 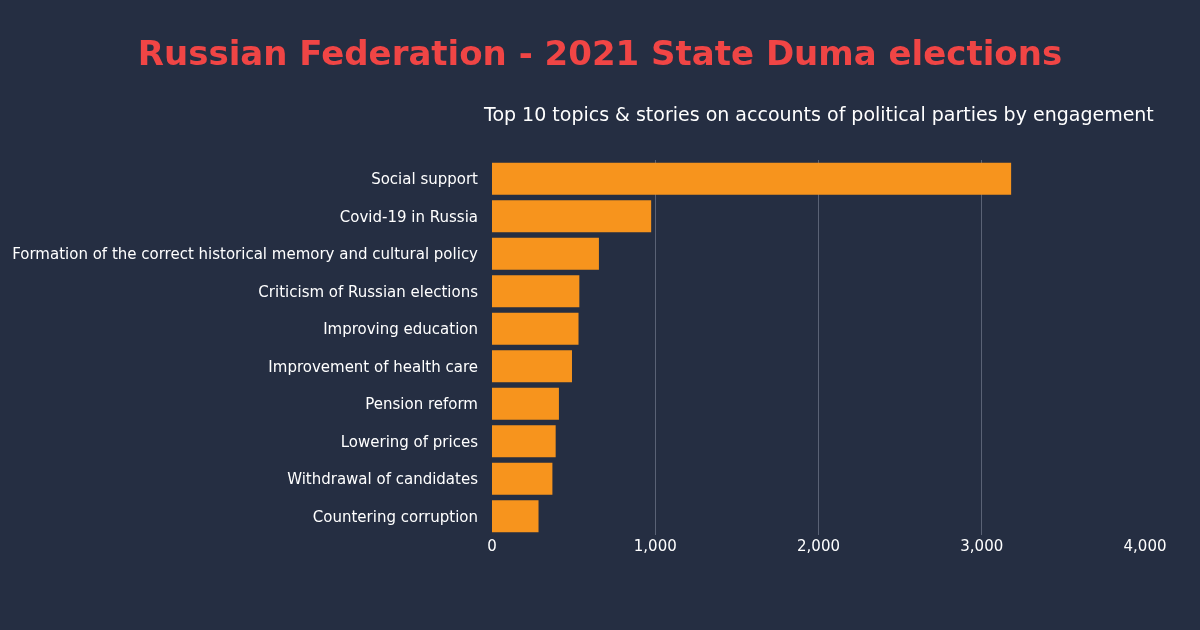 I want to click on chart-subtitle: Top 10 topics & stories on accounts of political parties by engagement, so click(x=818, y=114).